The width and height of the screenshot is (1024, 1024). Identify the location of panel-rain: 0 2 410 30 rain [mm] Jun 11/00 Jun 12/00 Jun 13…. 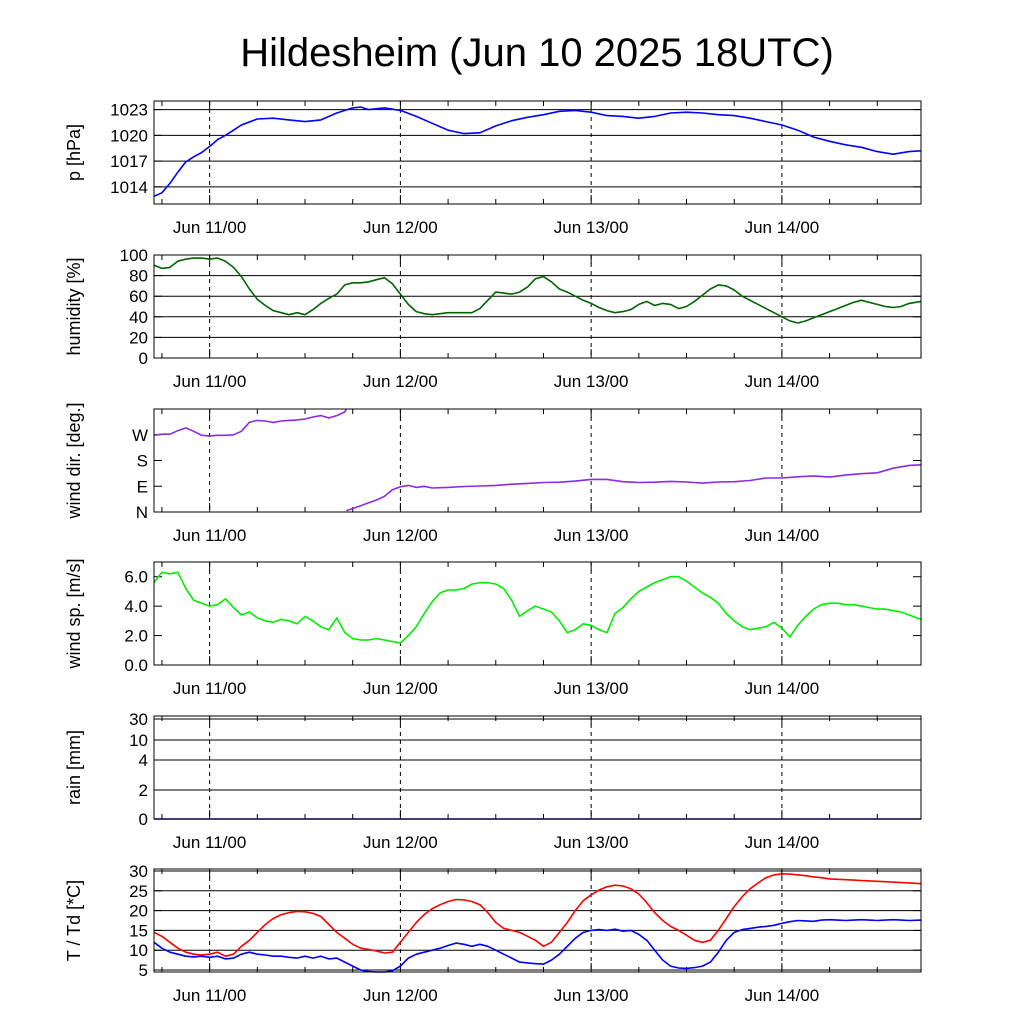
(493, 781).